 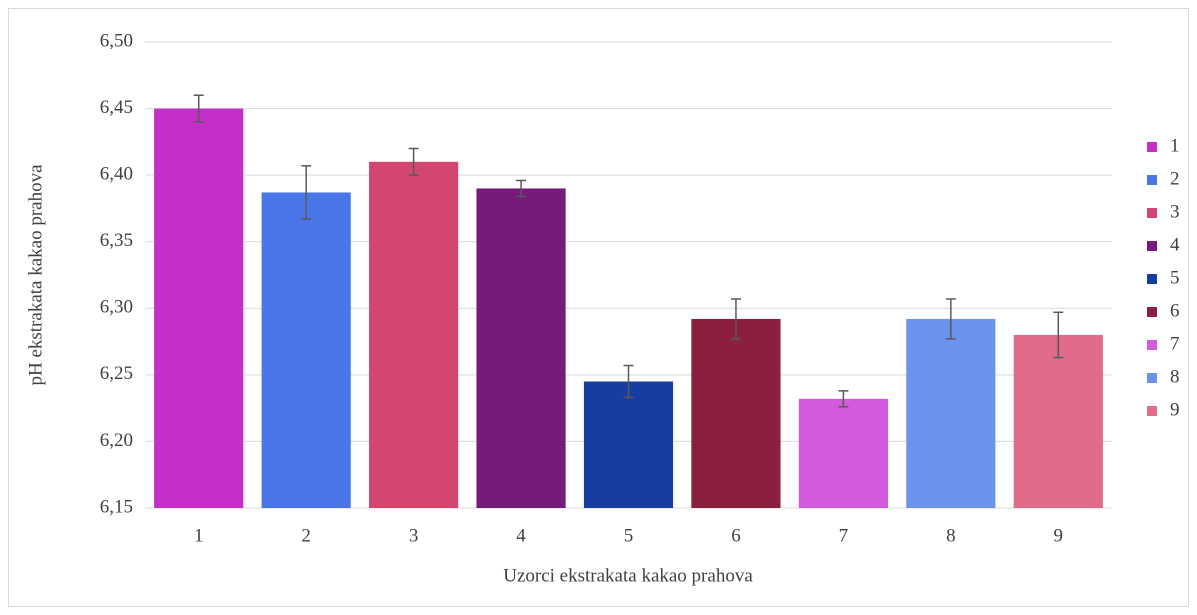 What do you see at coordinates (116, 240) in the screenshot?
I see `y-tick-label: 6,35` at bounding box center [116, 240].